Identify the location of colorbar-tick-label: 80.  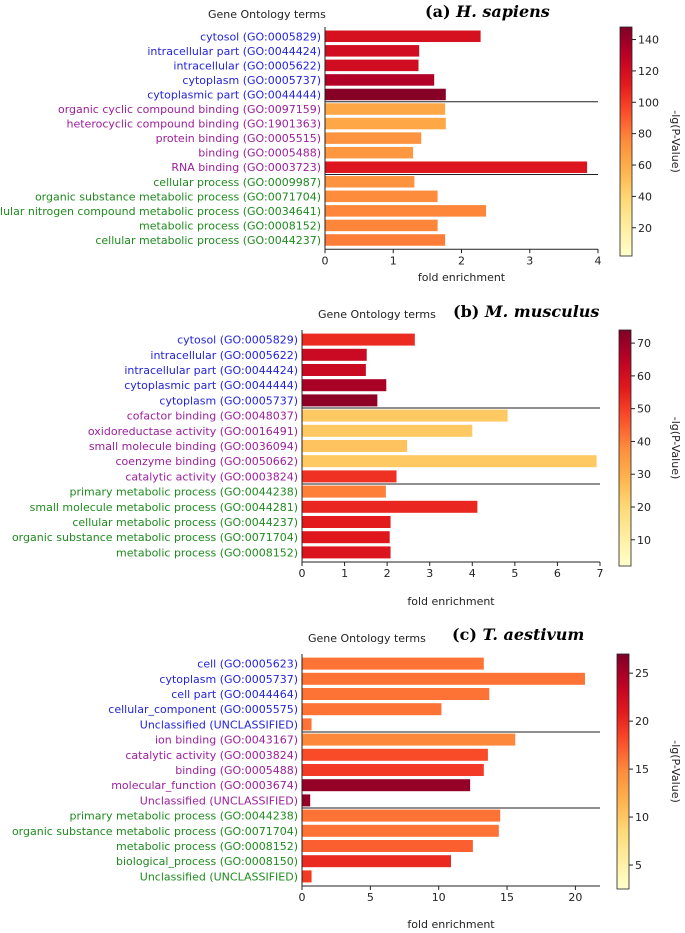
(645, 134).